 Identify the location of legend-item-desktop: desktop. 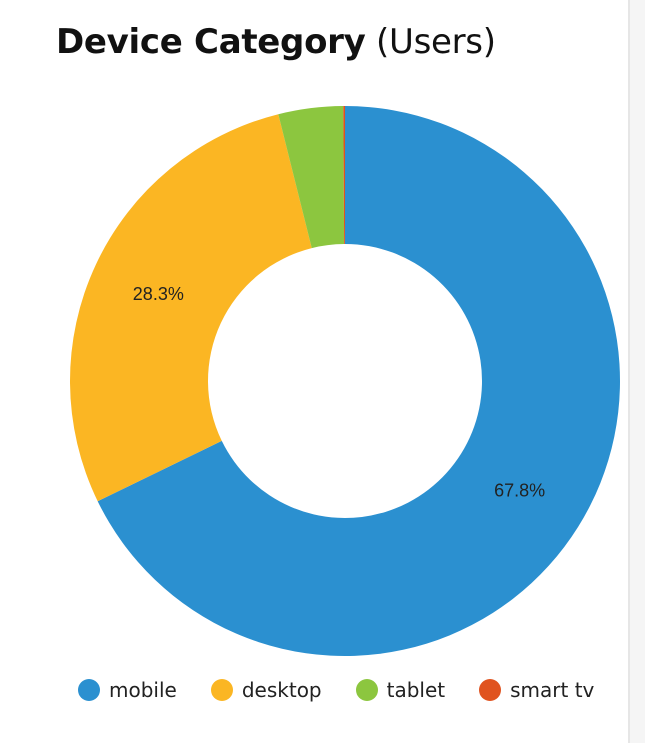
(266, 690).